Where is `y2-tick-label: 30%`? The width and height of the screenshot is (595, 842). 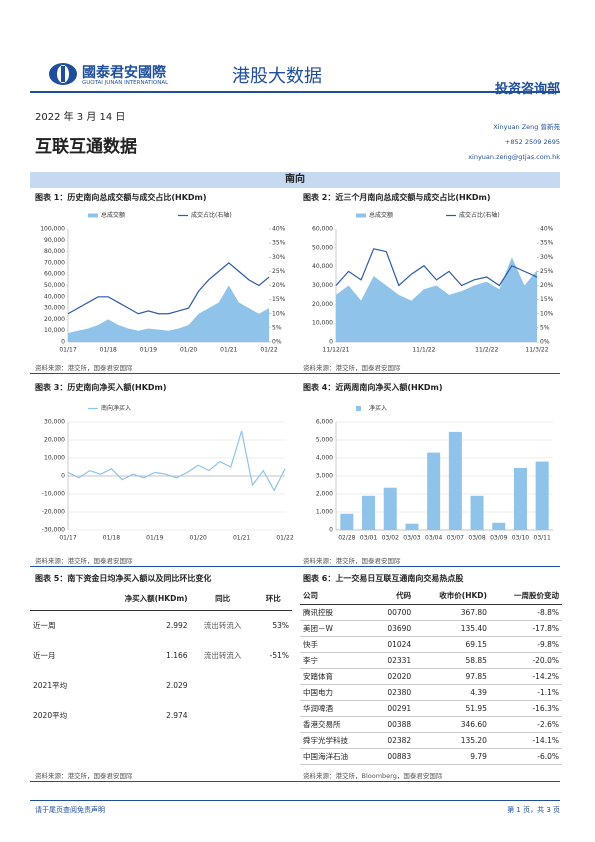
y2-tick-label: 30% is located at coordinates (547, 257).